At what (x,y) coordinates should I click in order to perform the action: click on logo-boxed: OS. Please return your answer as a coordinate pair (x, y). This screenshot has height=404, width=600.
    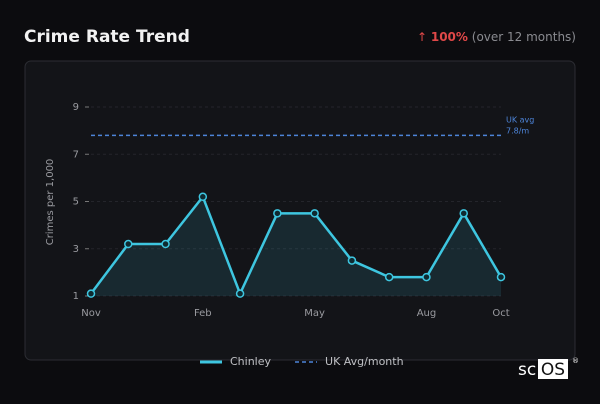
    Looking at the image, I should click on (553, 370).